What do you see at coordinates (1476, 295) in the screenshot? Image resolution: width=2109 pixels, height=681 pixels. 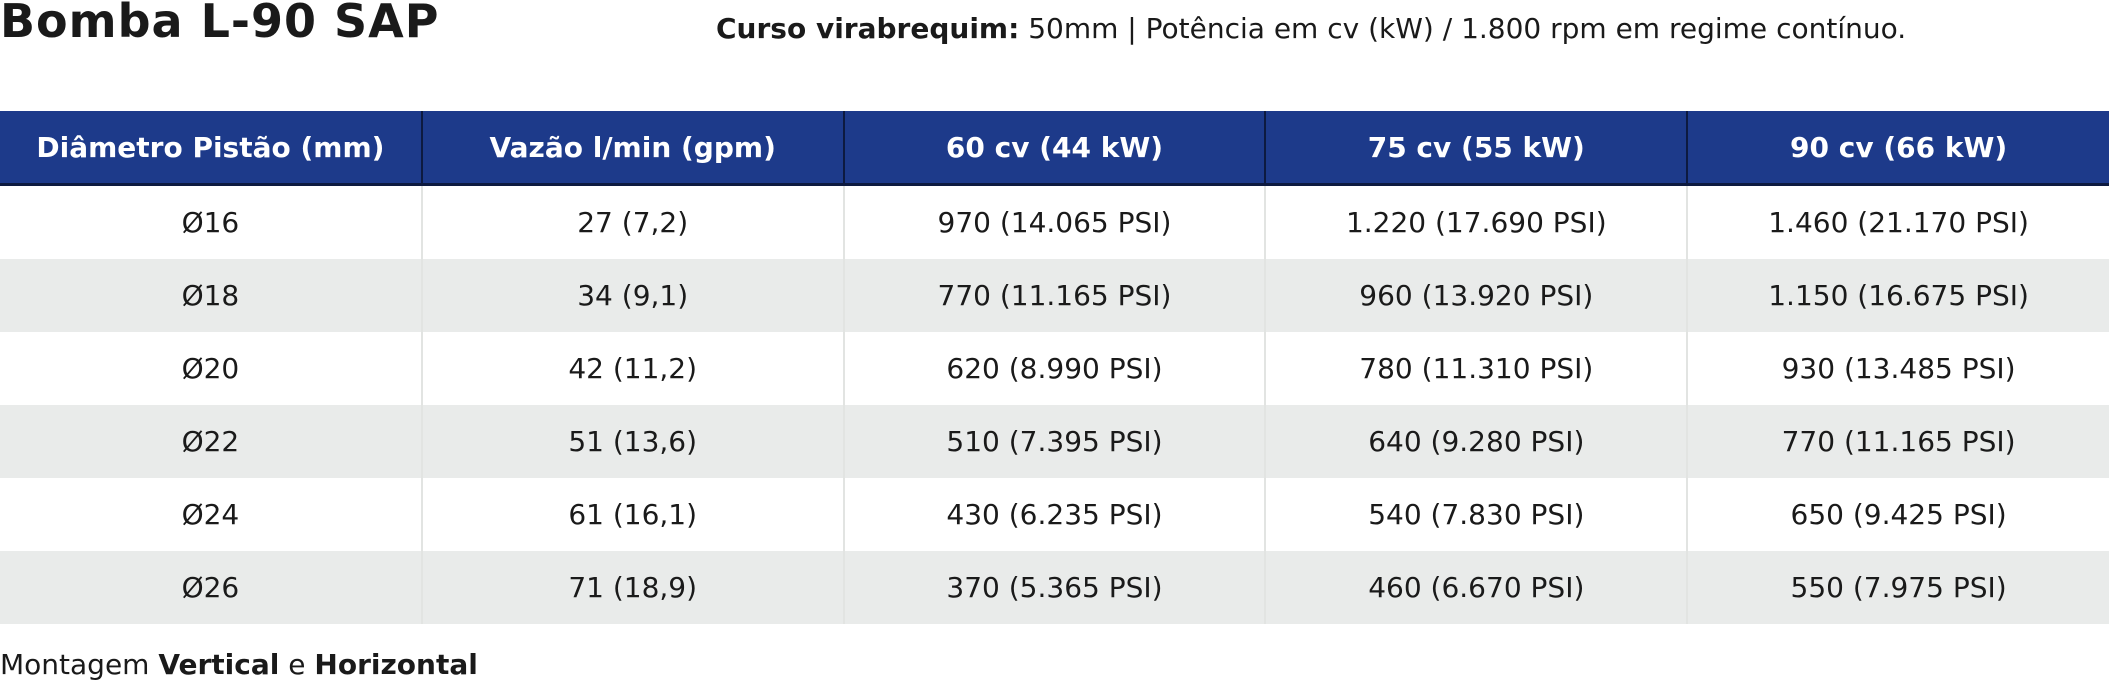 I see `cell-pressure-75cv: 960 (13.920 PSI)` at bounding box center [1476, 295].